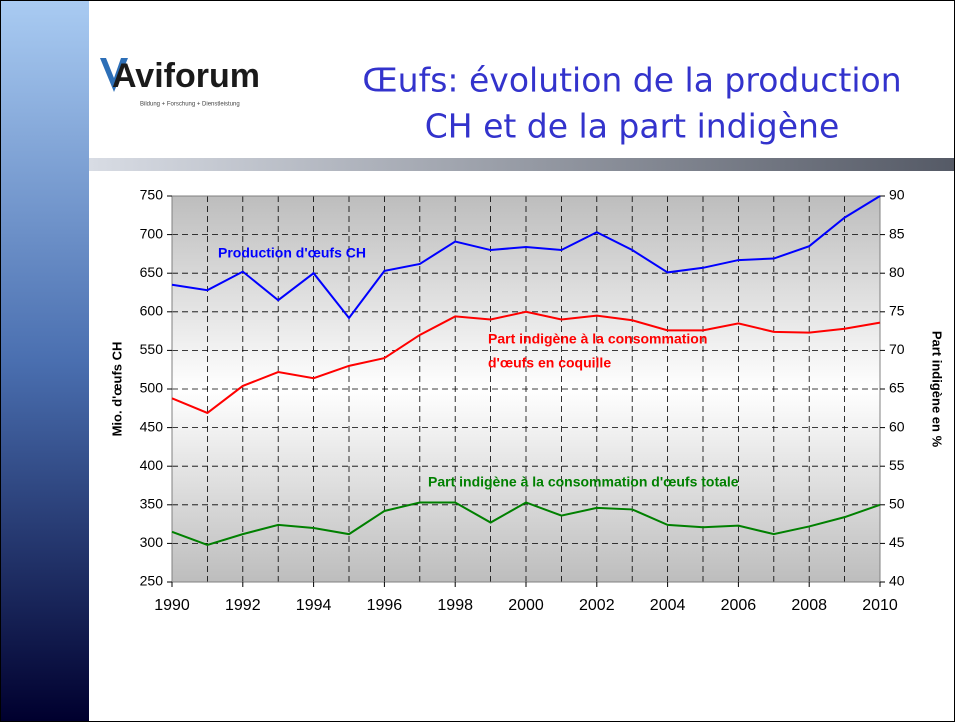  Describe the element at coordinates (455, 605) in the screenshot. I see `x-tick-label: 1998` at that location.